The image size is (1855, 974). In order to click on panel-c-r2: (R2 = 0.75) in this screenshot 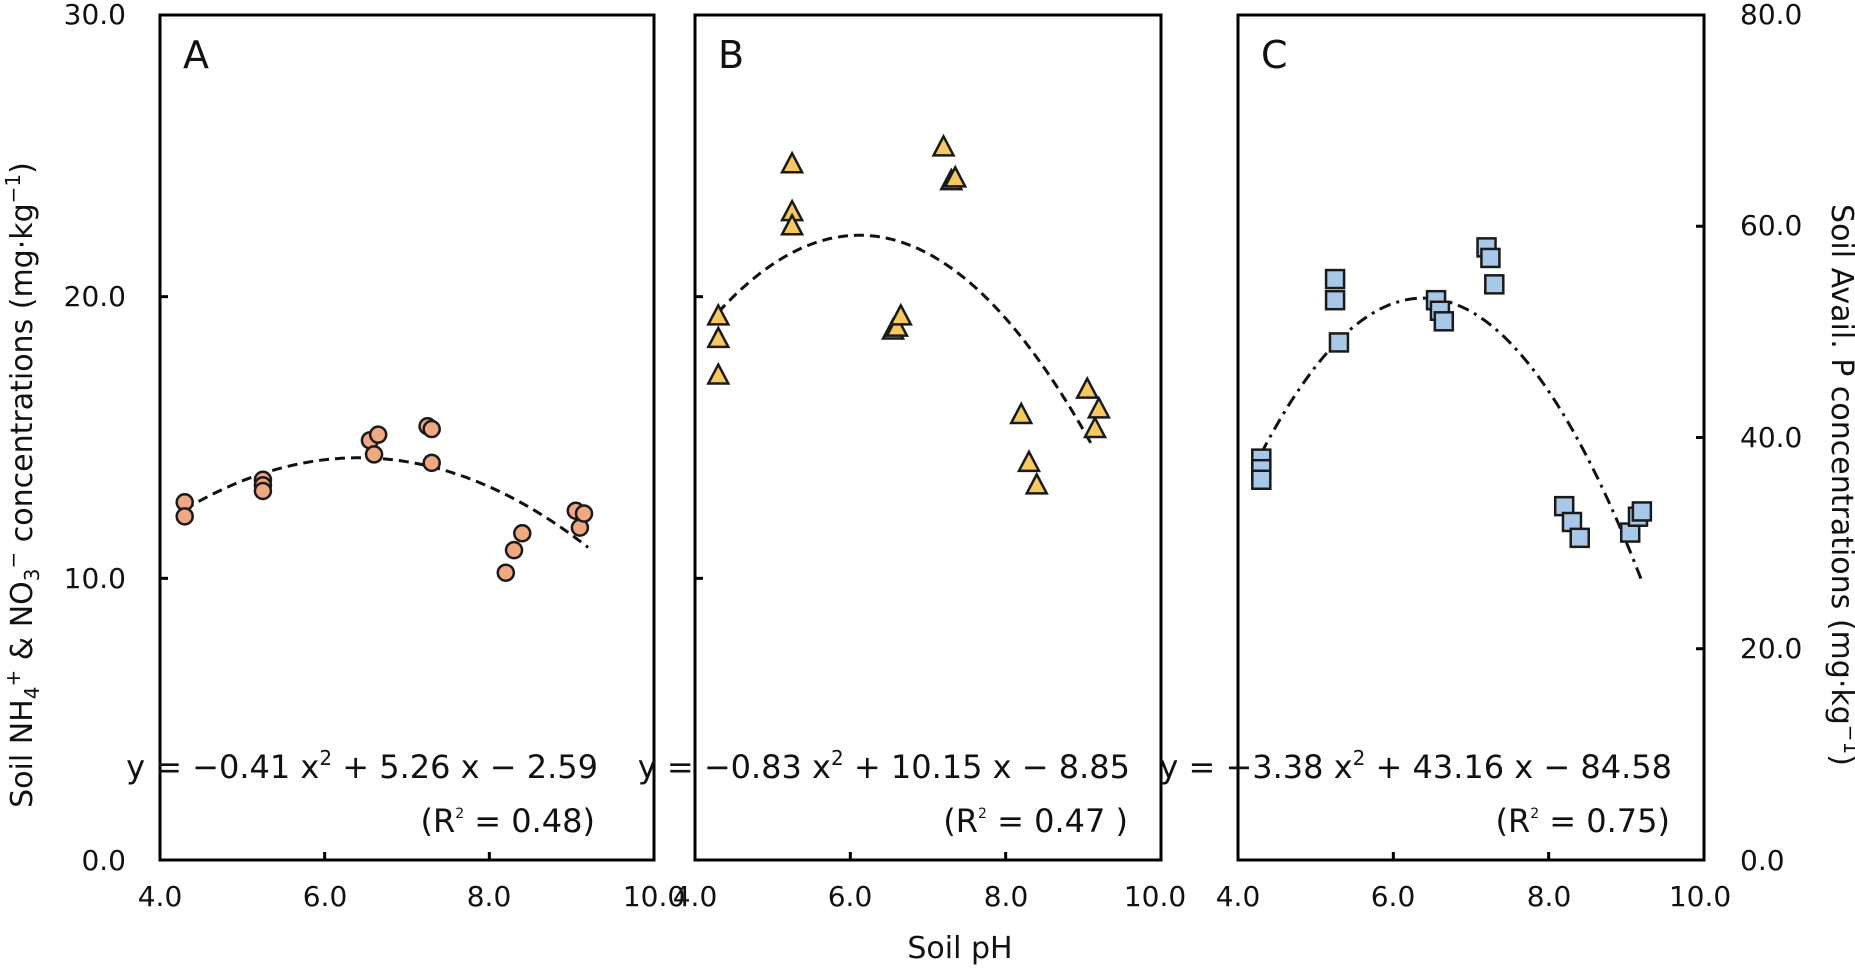, I will do `click(1582, 821)`.